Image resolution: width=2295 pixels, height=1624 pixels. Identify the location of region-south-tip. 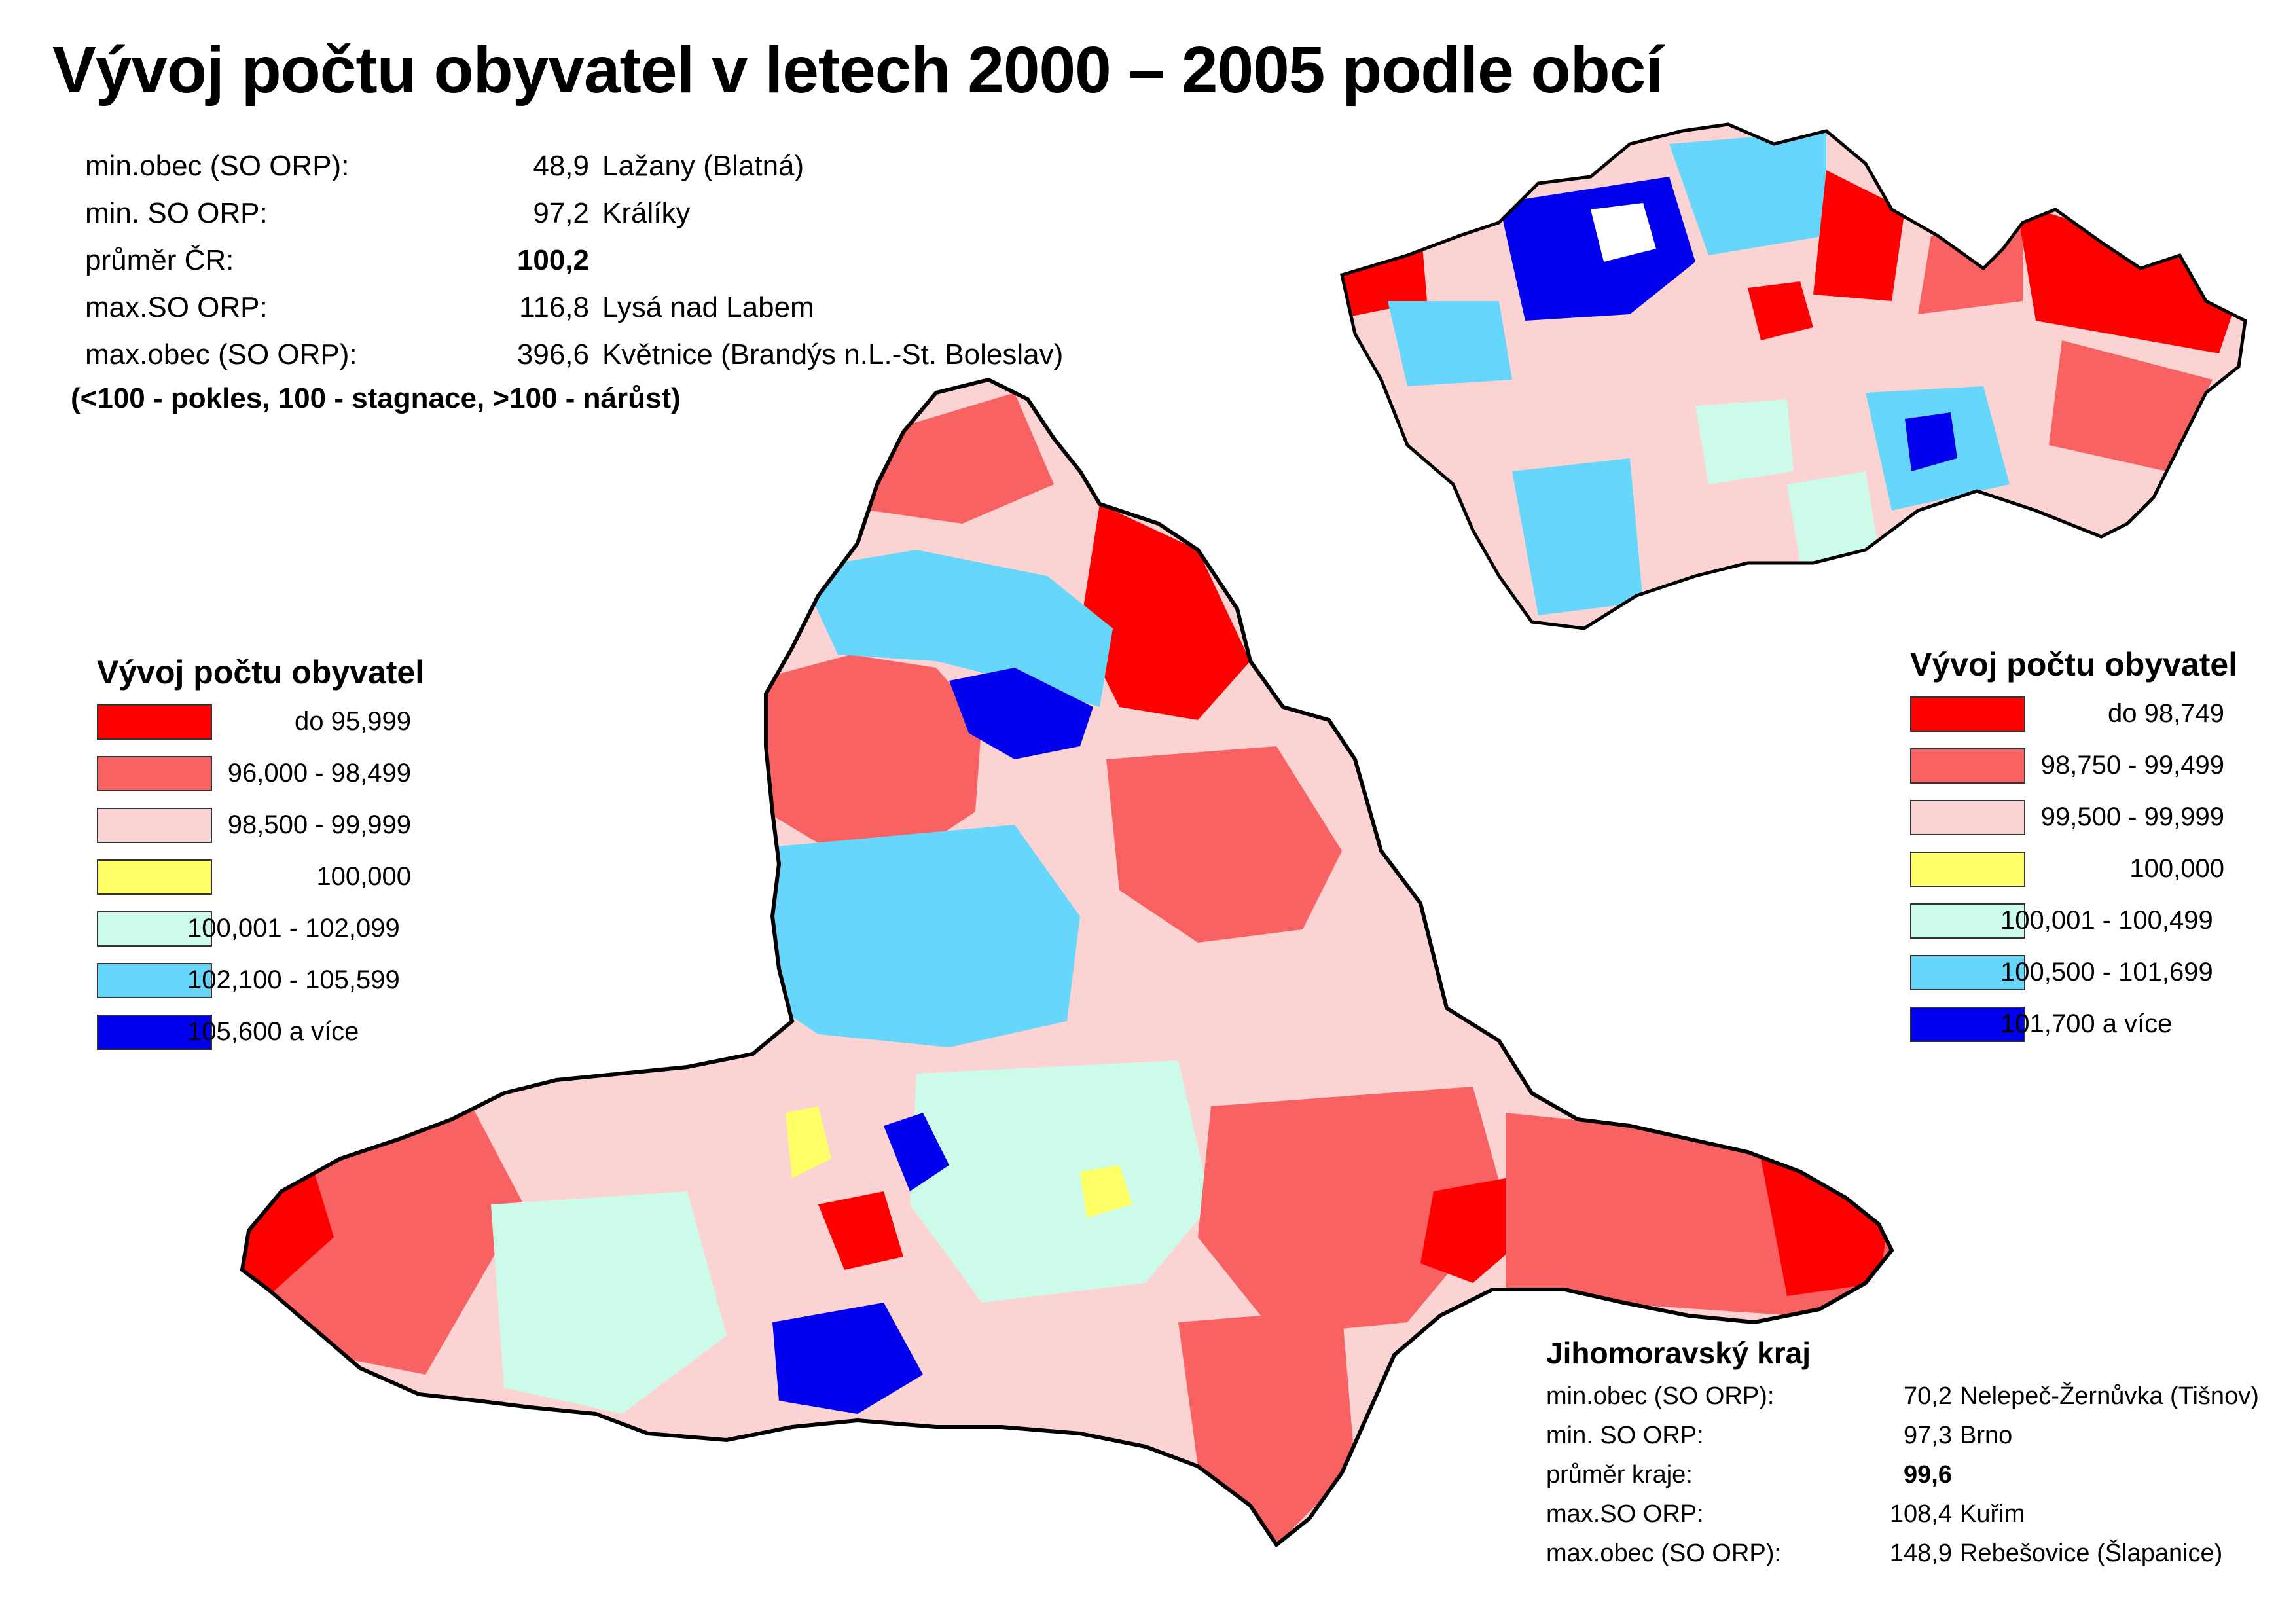
(1267, 1427).